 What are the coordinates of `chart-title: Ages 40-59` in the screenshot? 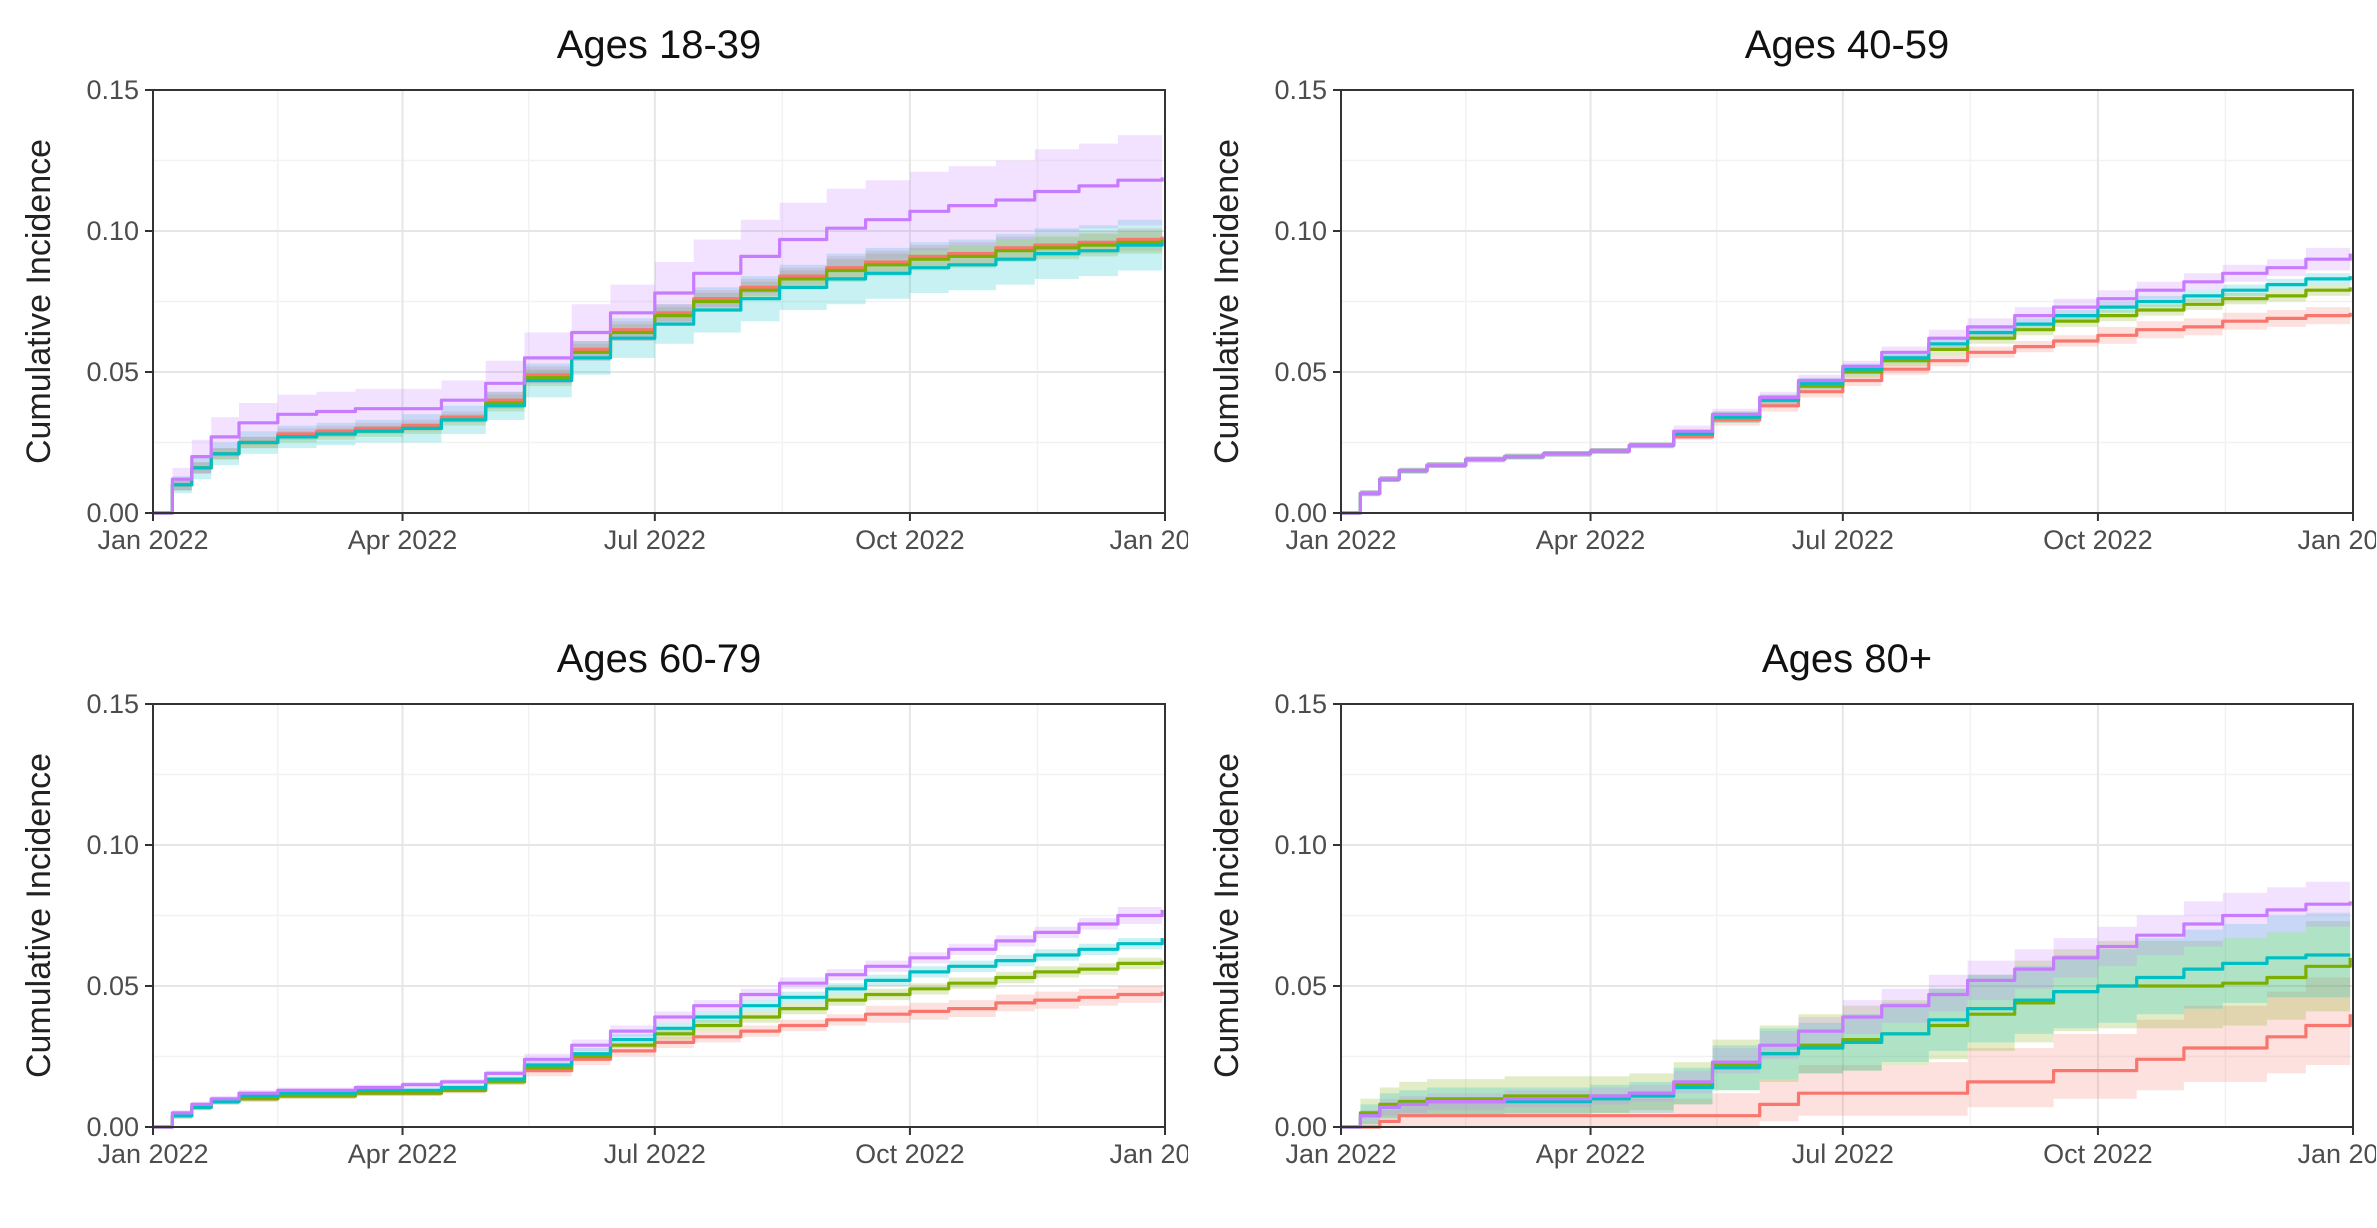 It's located at (1847, 45).